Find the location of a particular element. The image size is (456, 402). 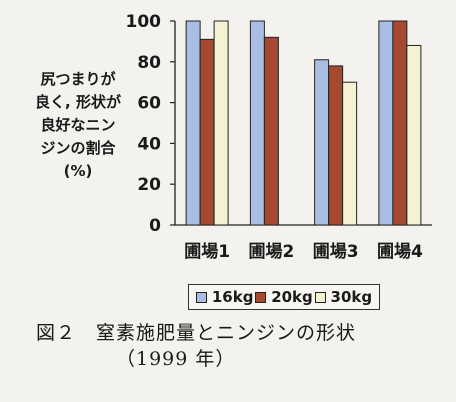

y-axis-label-line-3: 良好なニン is located at coordinates (78, 125).